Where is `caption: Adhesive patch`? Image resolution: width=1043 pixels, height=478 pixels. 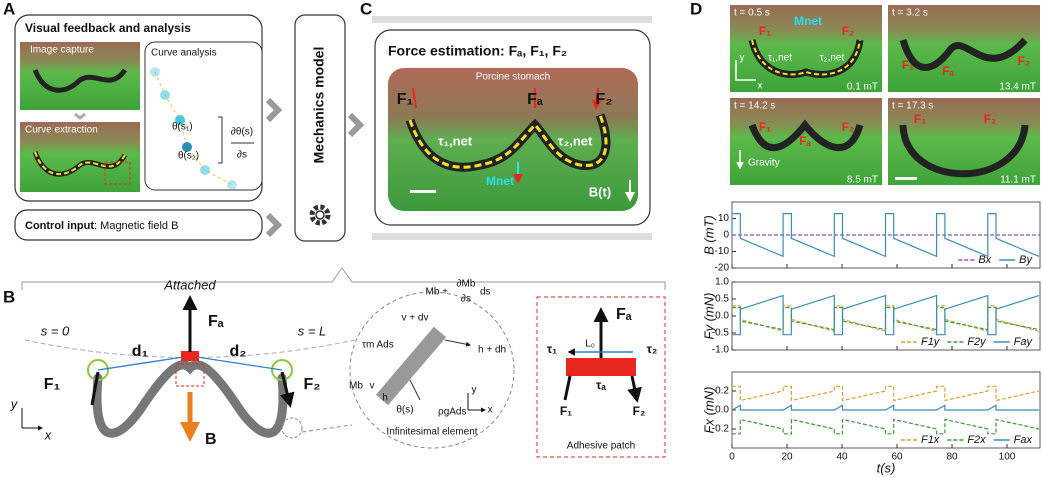 caption: Adhesive patch is located at coordinates (601, 446).